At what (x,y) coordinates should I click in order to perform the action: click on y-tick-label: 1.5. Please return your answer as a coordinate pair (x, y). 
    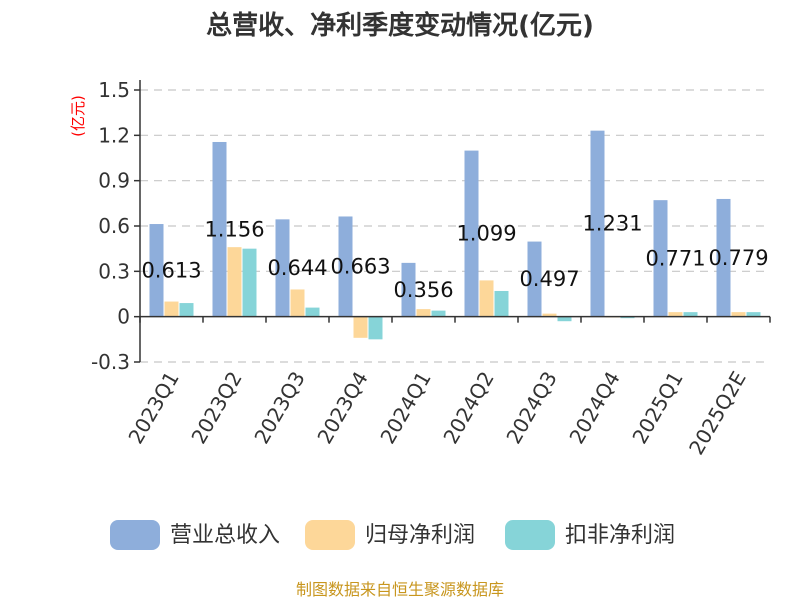
    Looking at the image, I should click on (114, 90).